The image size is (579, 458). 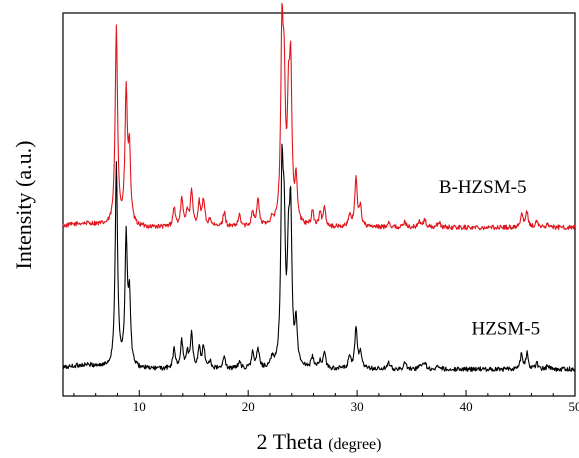 I want to click on x-axis-title-main: 2 Theta, so click(x=293, y=441).